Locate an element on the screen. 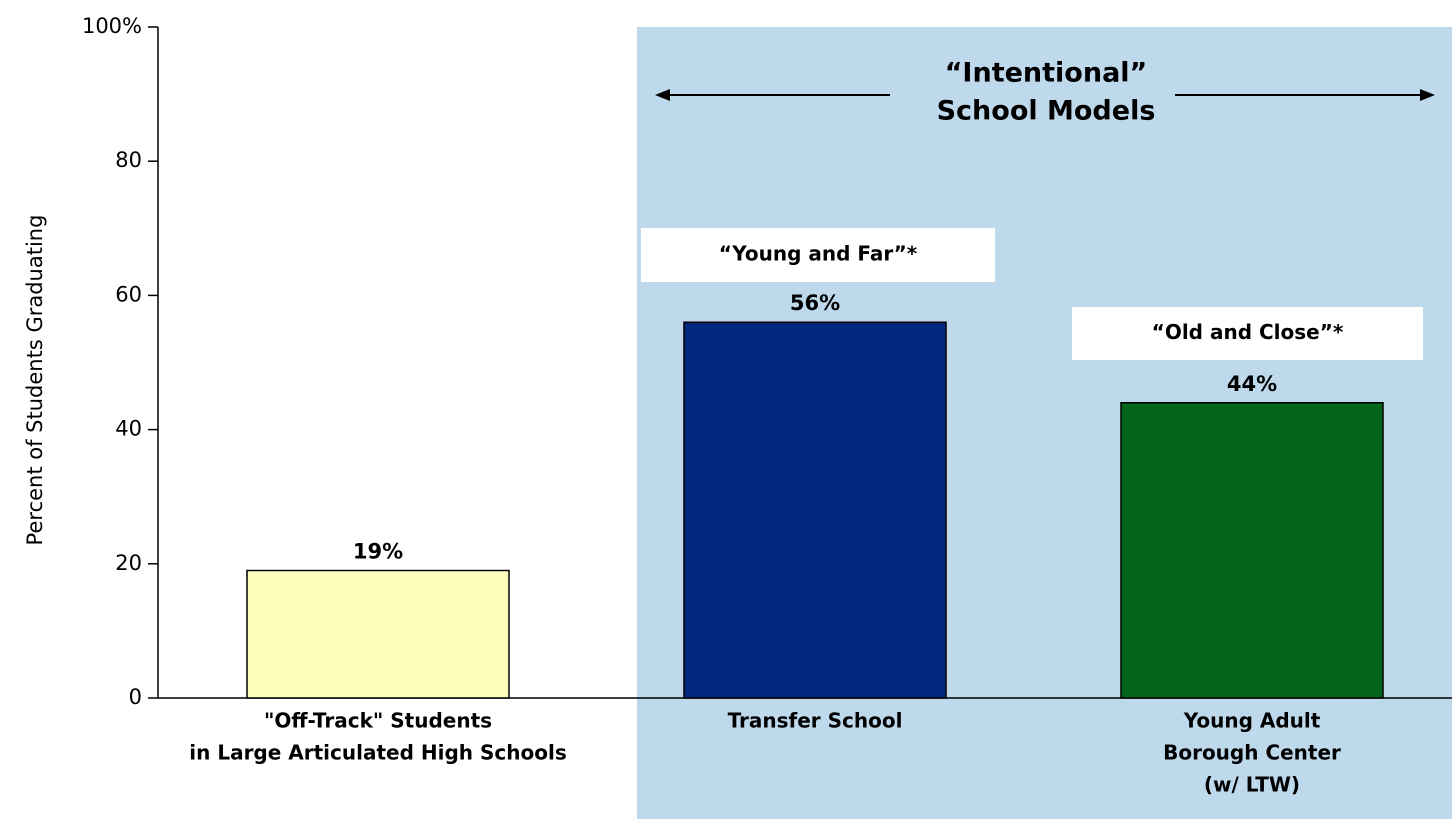 This screenshot has width=1452, height=819. bar-note: “Old and Close”* is located at coordinates (1248, 332).